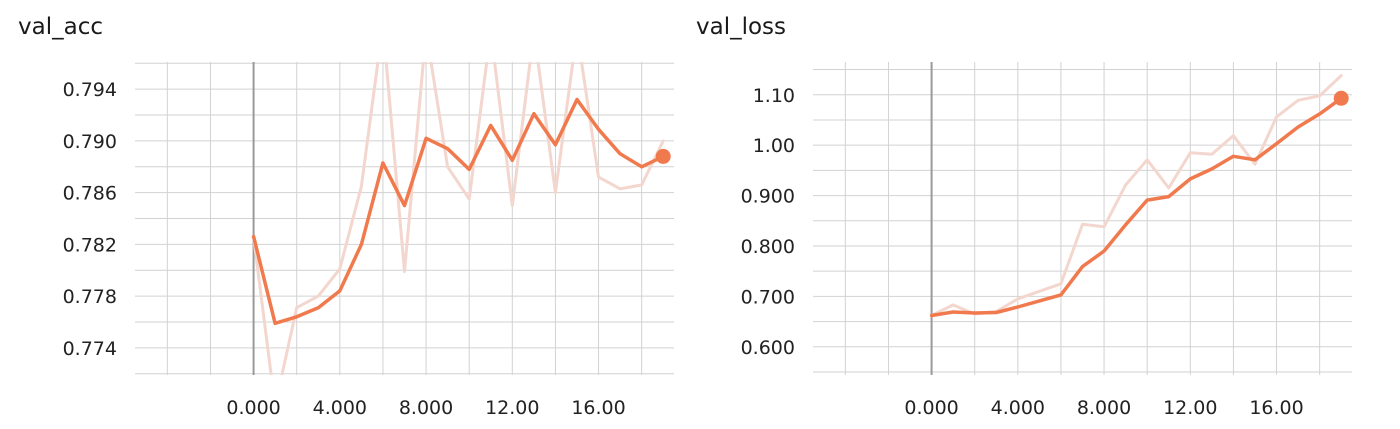 The image size is (1400, 429). What do you see at coordinates (90, 245) in the screenshot?
I see `y-tick-label: 0.782` at bounding box center [90, 245].